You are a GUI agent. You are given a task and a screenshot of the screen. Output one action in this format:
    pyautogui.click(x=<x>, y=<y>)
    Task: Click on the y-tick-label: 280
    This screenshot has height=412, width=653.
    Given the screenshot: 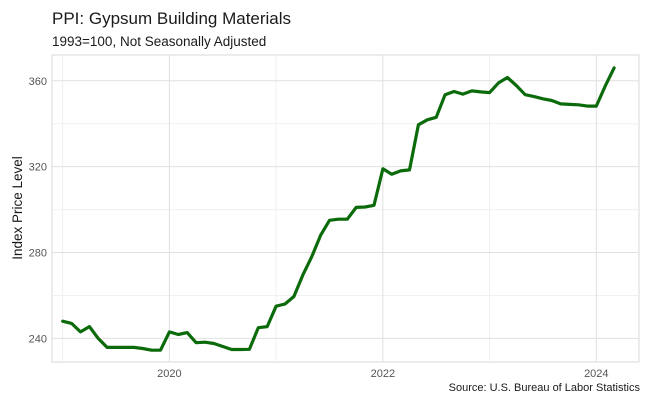 What is the action you would take?
    pyautogui.click(x=38, y=254)
    